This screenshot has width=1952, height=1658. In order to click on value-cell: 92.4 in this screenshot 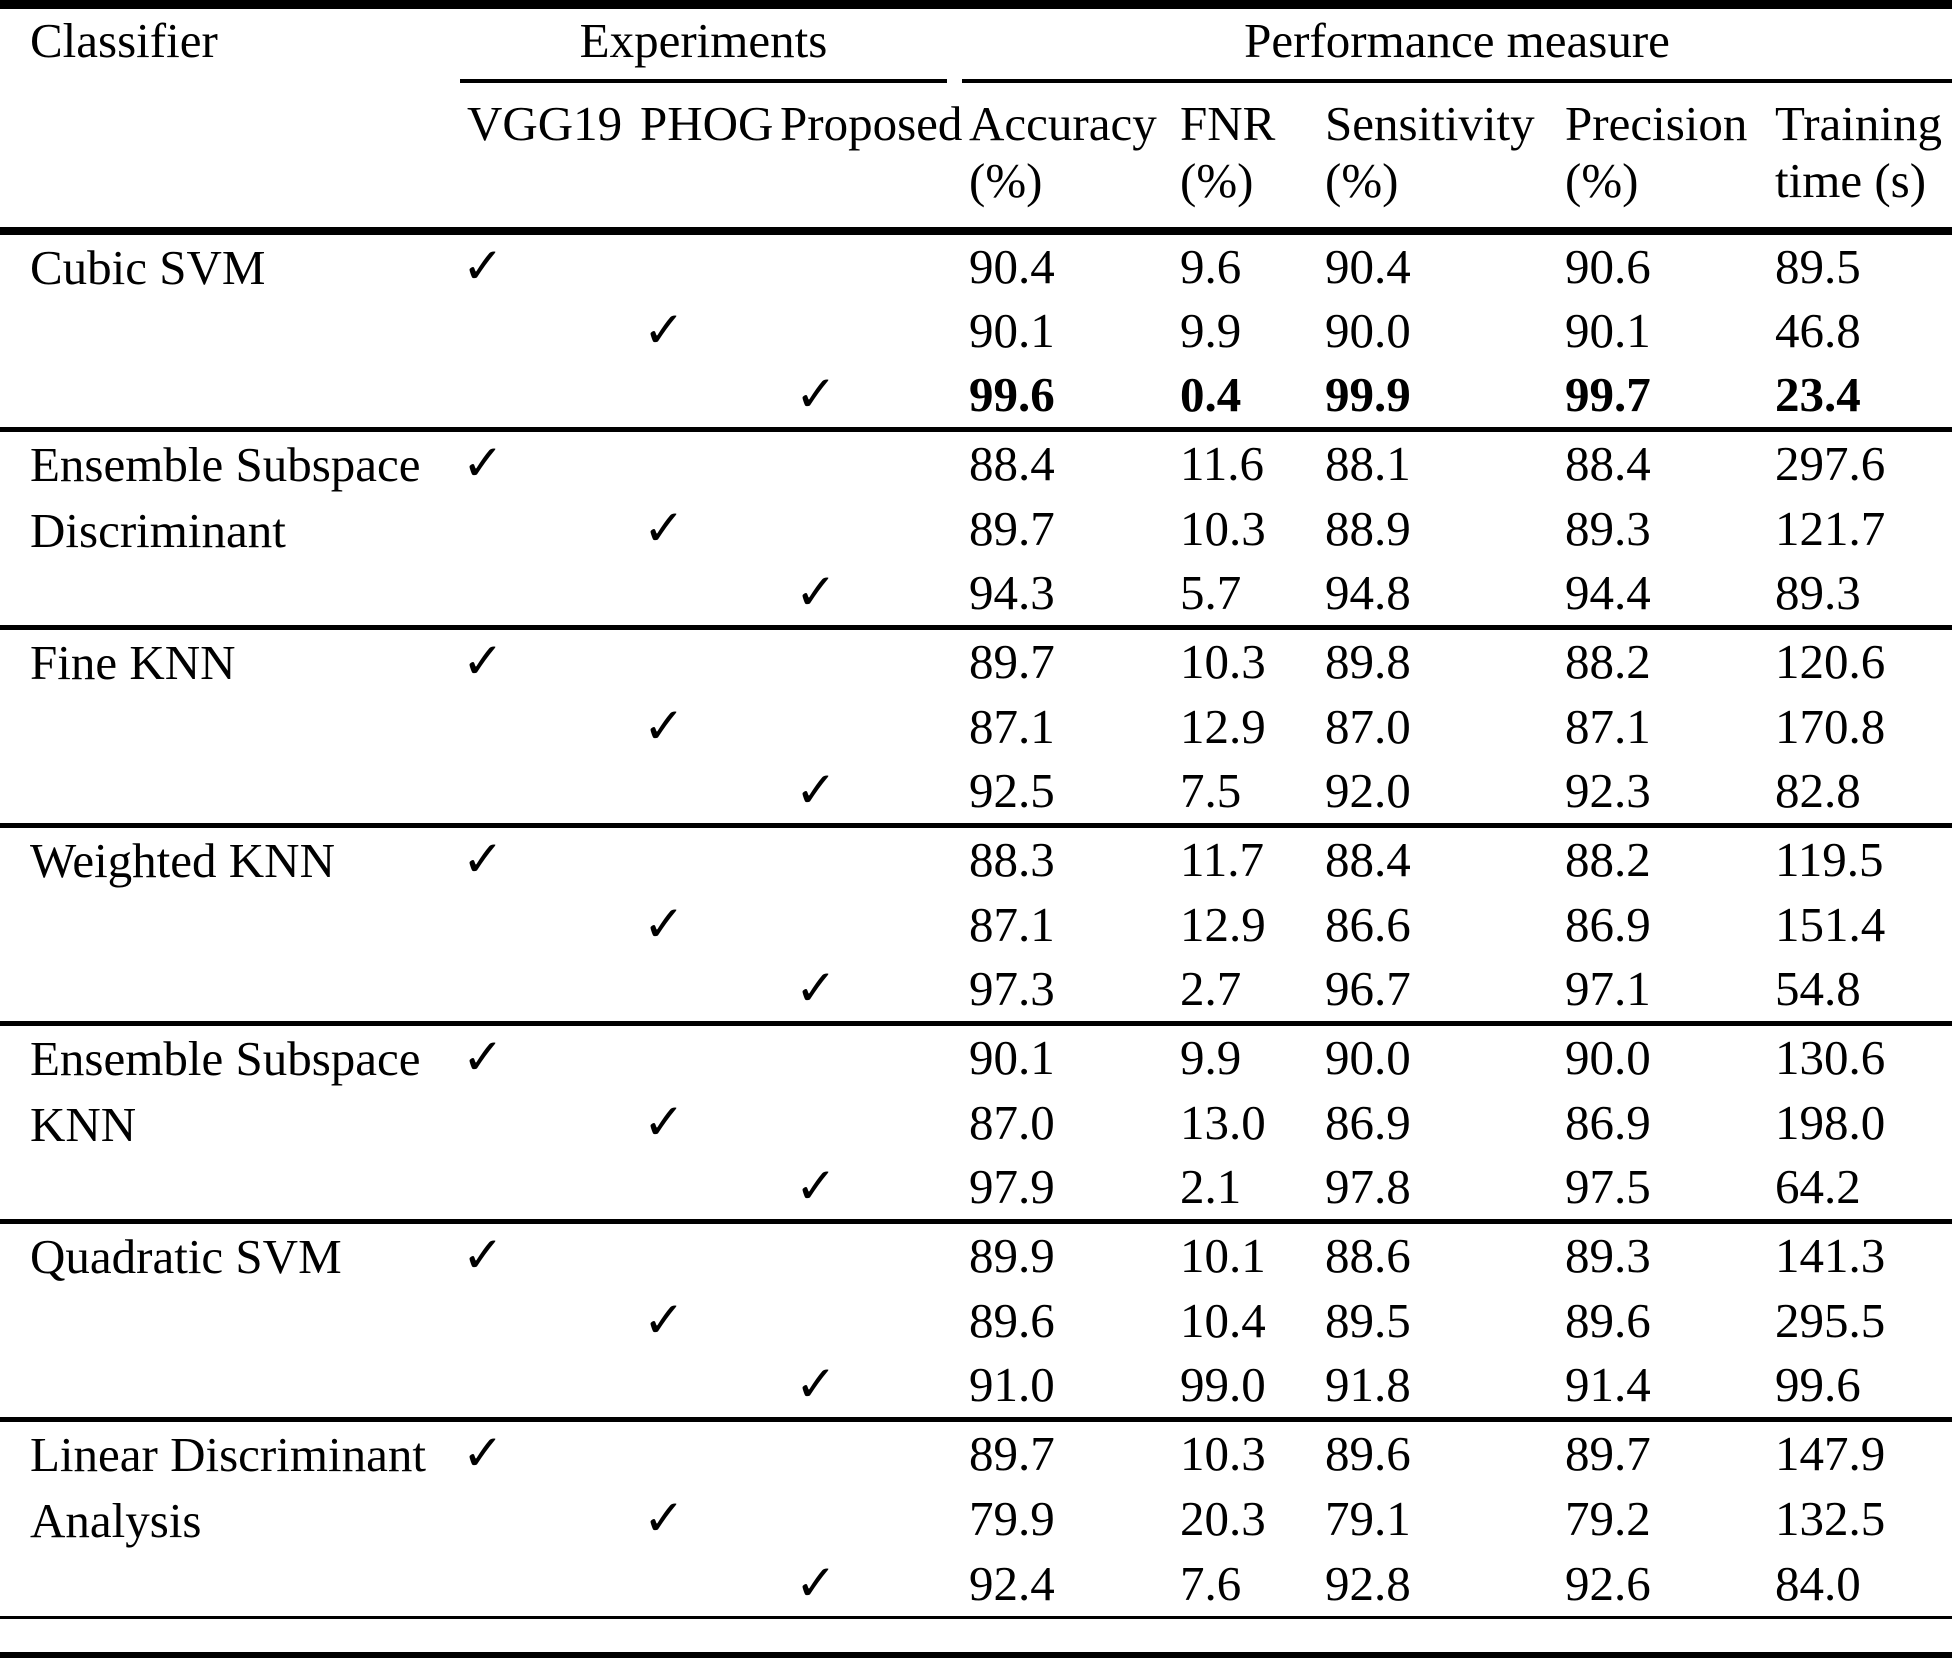, I will do `click(1012, 1583)`.